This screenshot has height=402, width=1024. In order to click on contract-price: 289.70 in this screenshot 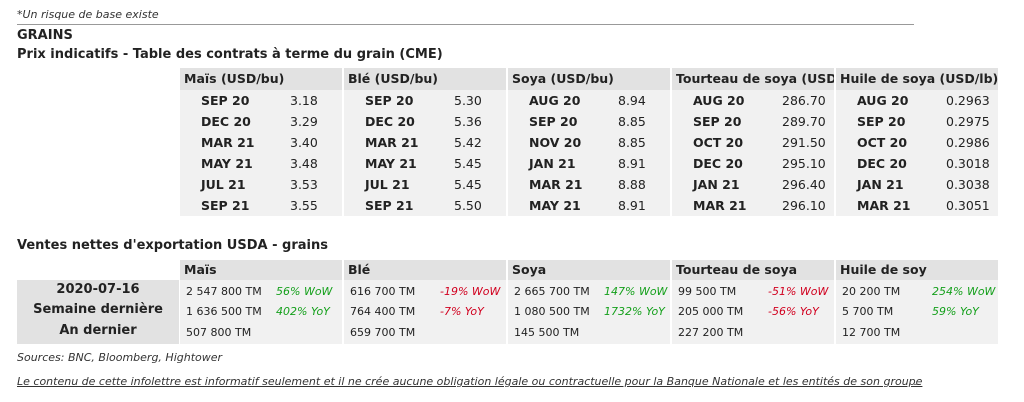, I will do `click(804, 121)`.